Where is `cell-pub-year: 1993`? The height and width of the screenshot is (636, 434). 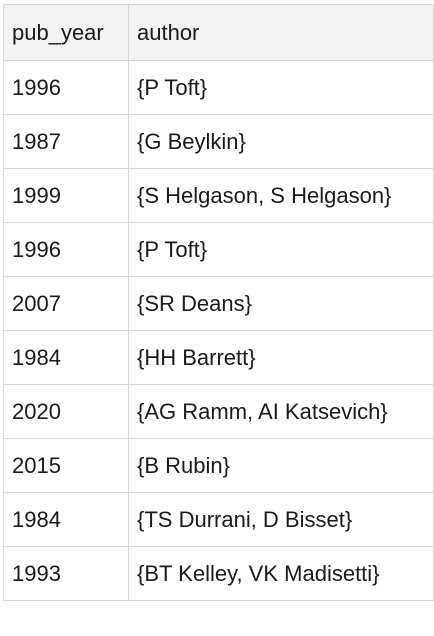
cell-pub-year: 1993 is located at coordinates (66, 573).